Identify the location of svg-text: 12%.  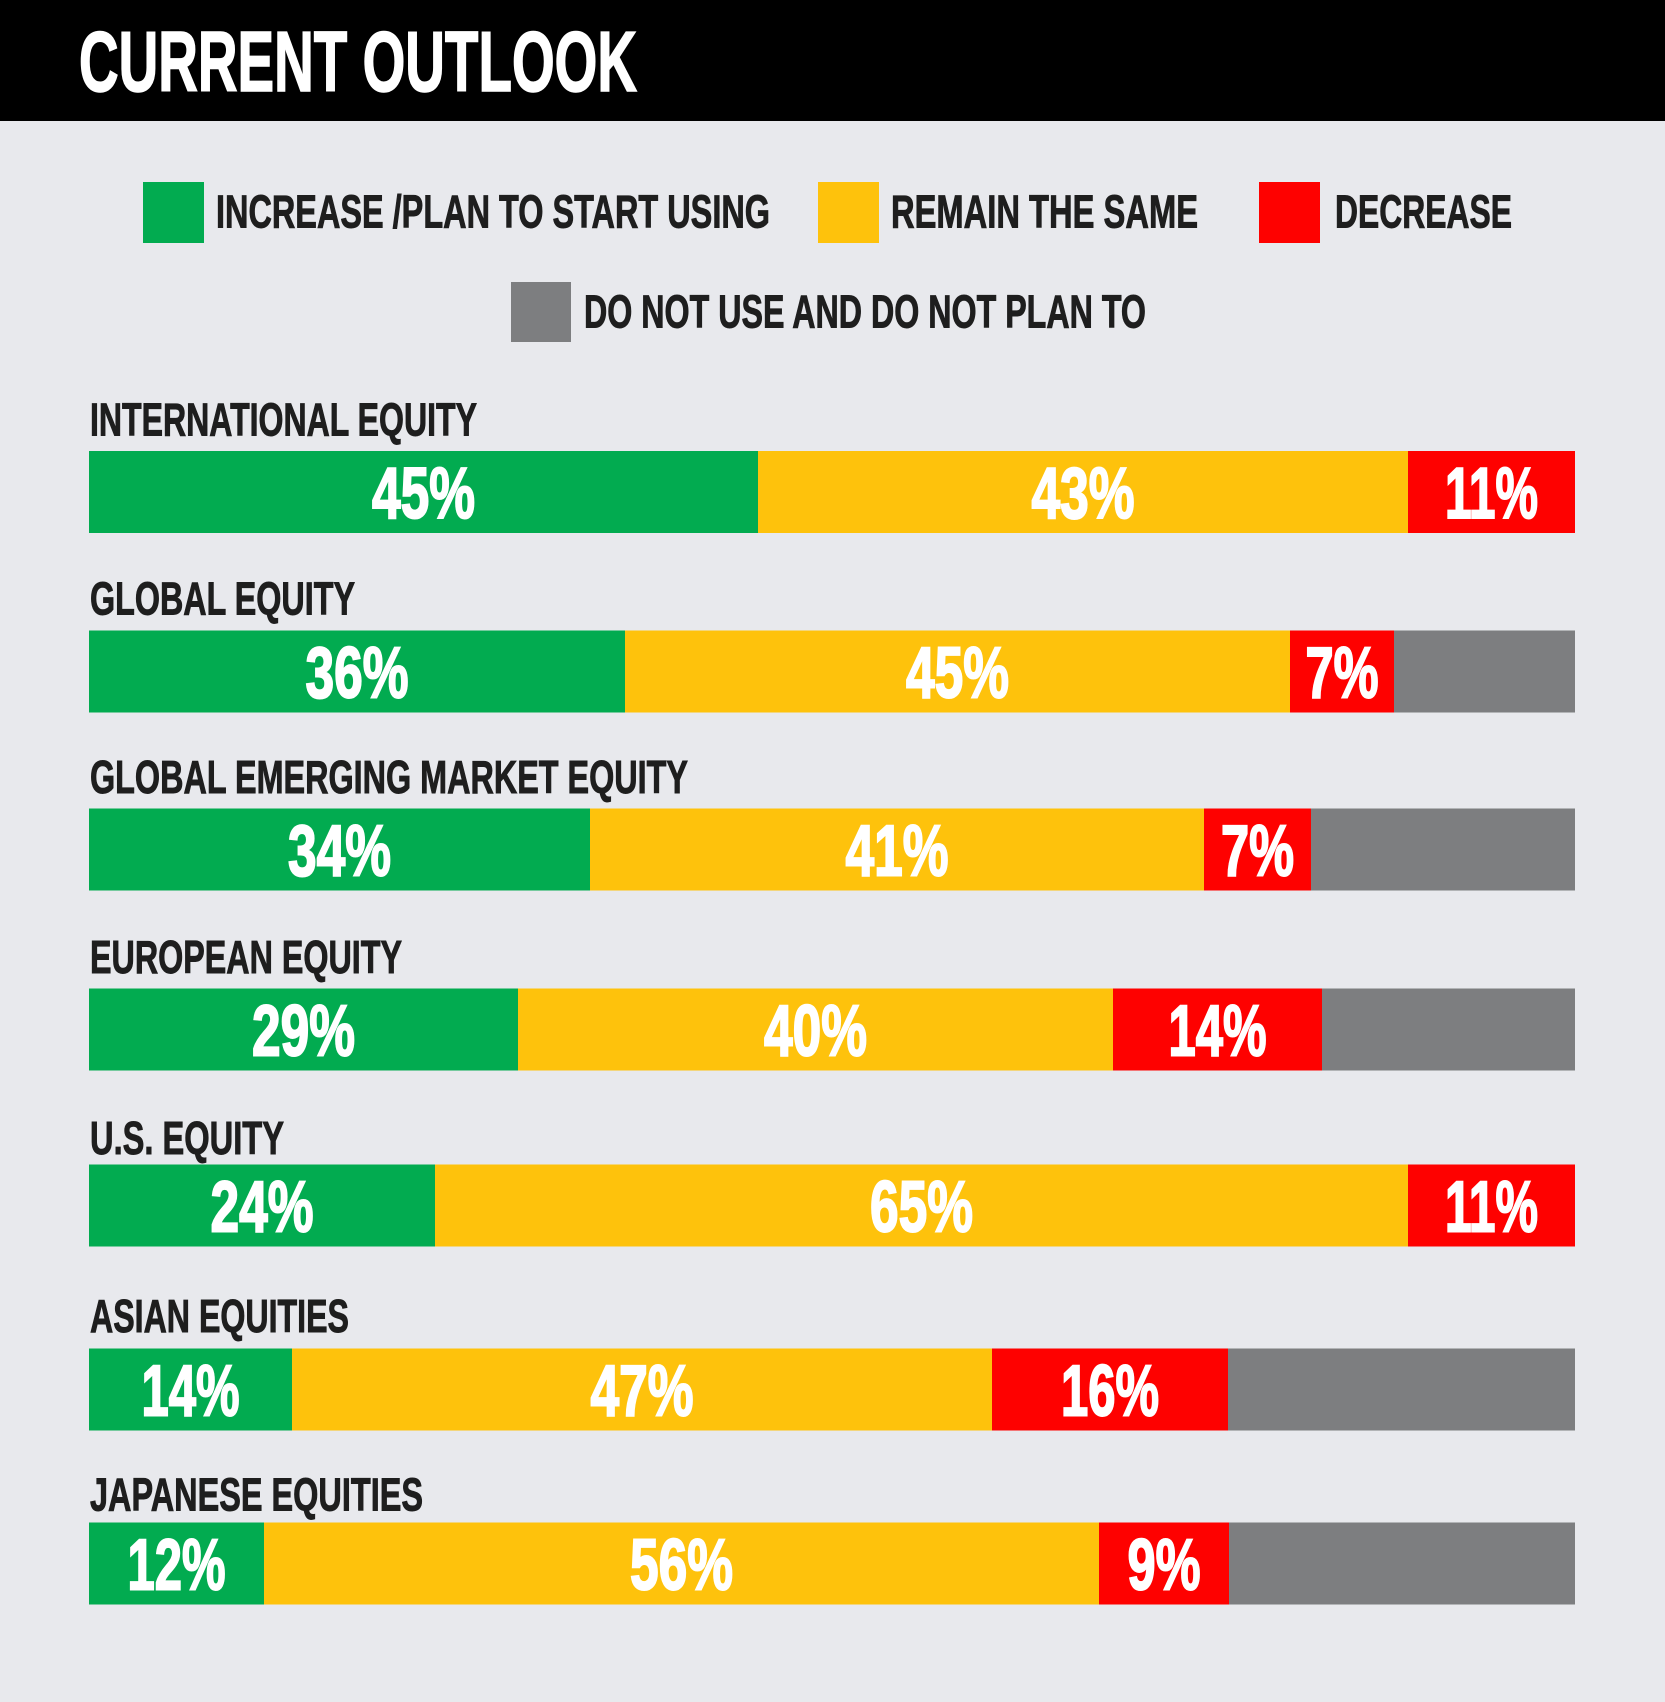
(177, 1566).